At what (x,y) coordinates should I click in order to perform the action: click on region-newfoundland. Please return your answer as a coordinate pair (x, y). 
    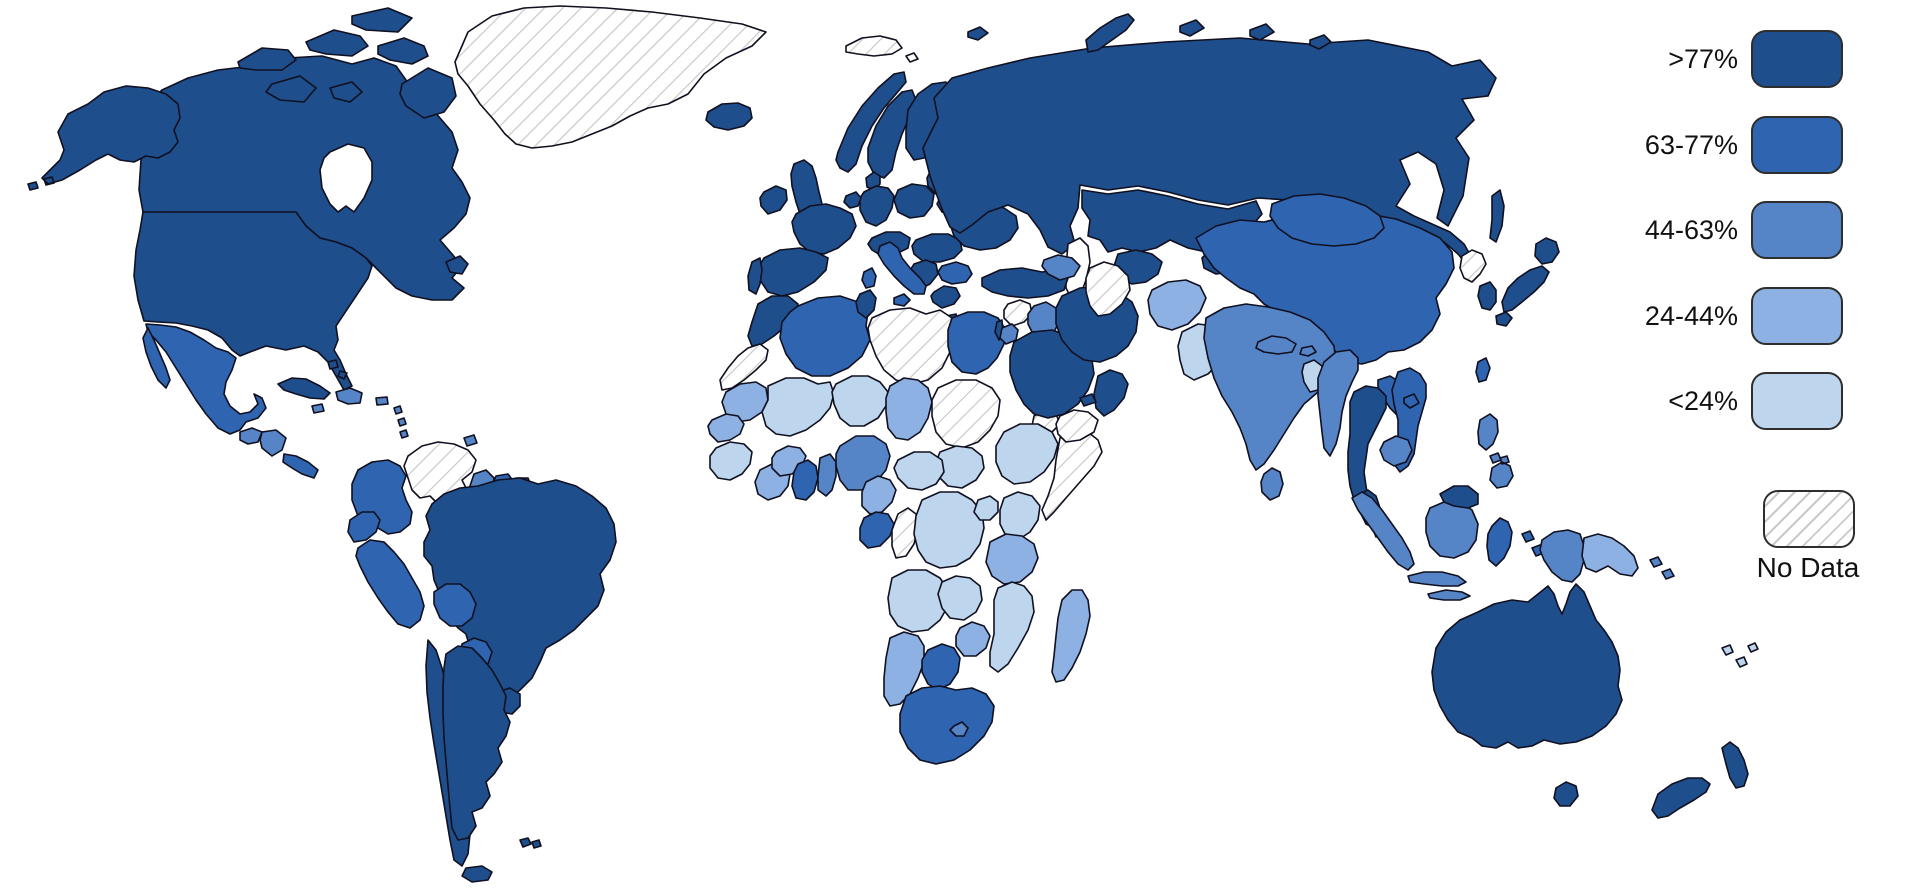
    Looking at the image, I should click on (457, 265).